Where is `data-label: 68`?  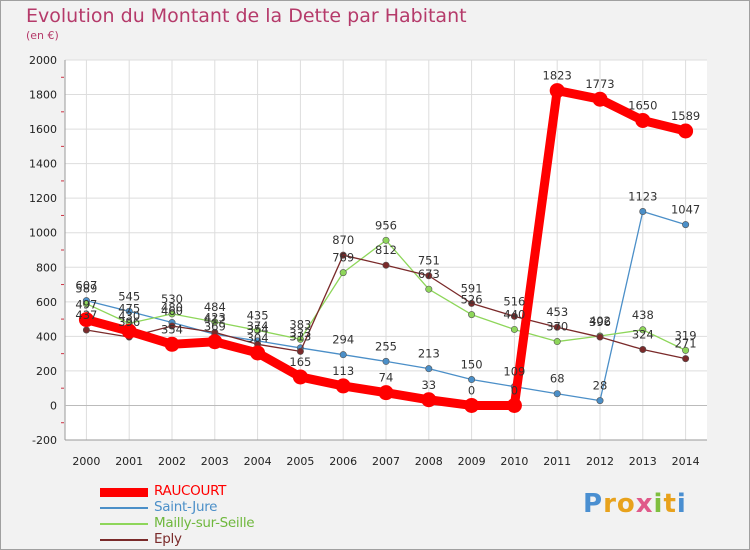 data-label: 68 is located at coordinates (557, 379).